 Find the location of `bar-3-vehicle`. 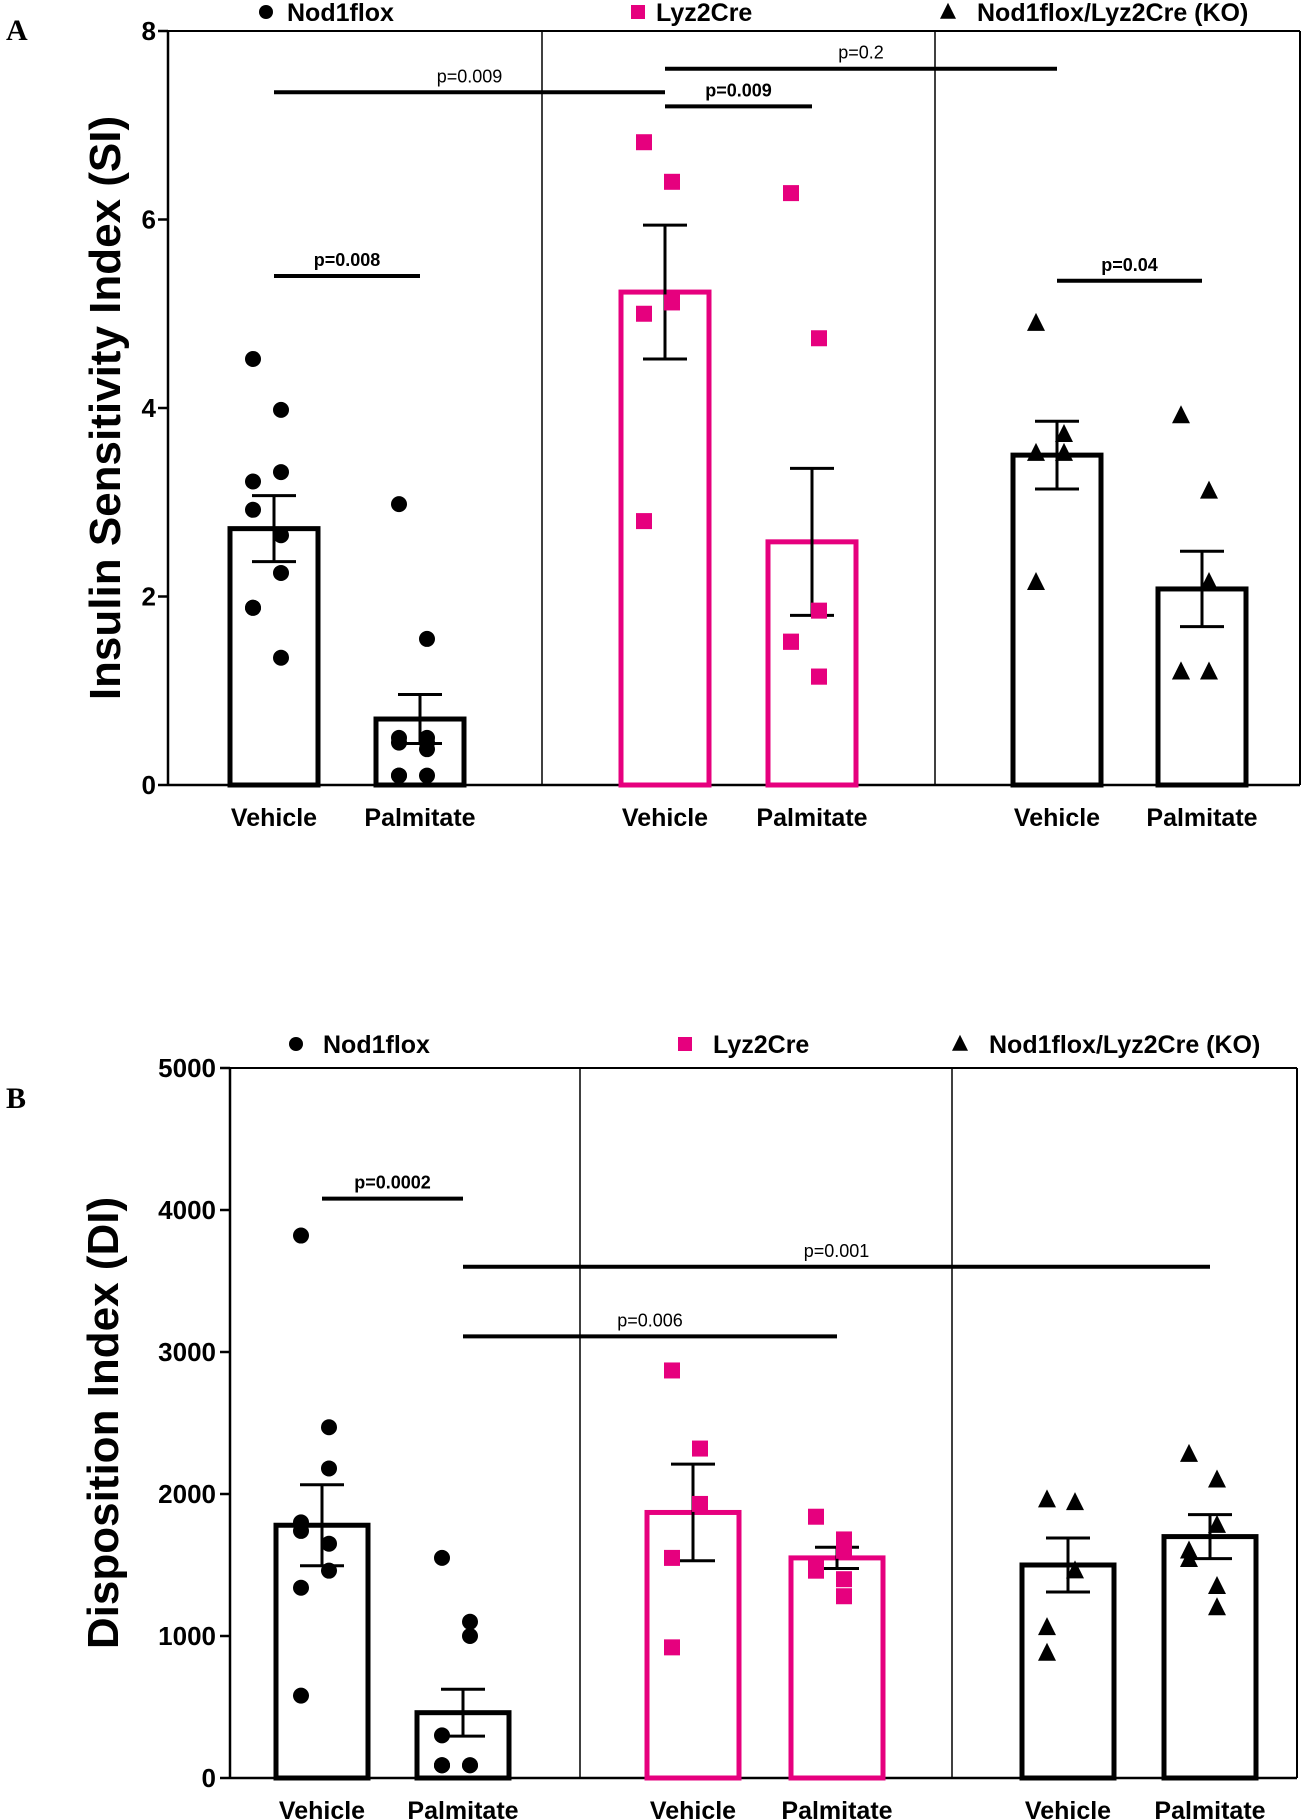

bar-3-vehicle is located at coordinates (1068, 1671).